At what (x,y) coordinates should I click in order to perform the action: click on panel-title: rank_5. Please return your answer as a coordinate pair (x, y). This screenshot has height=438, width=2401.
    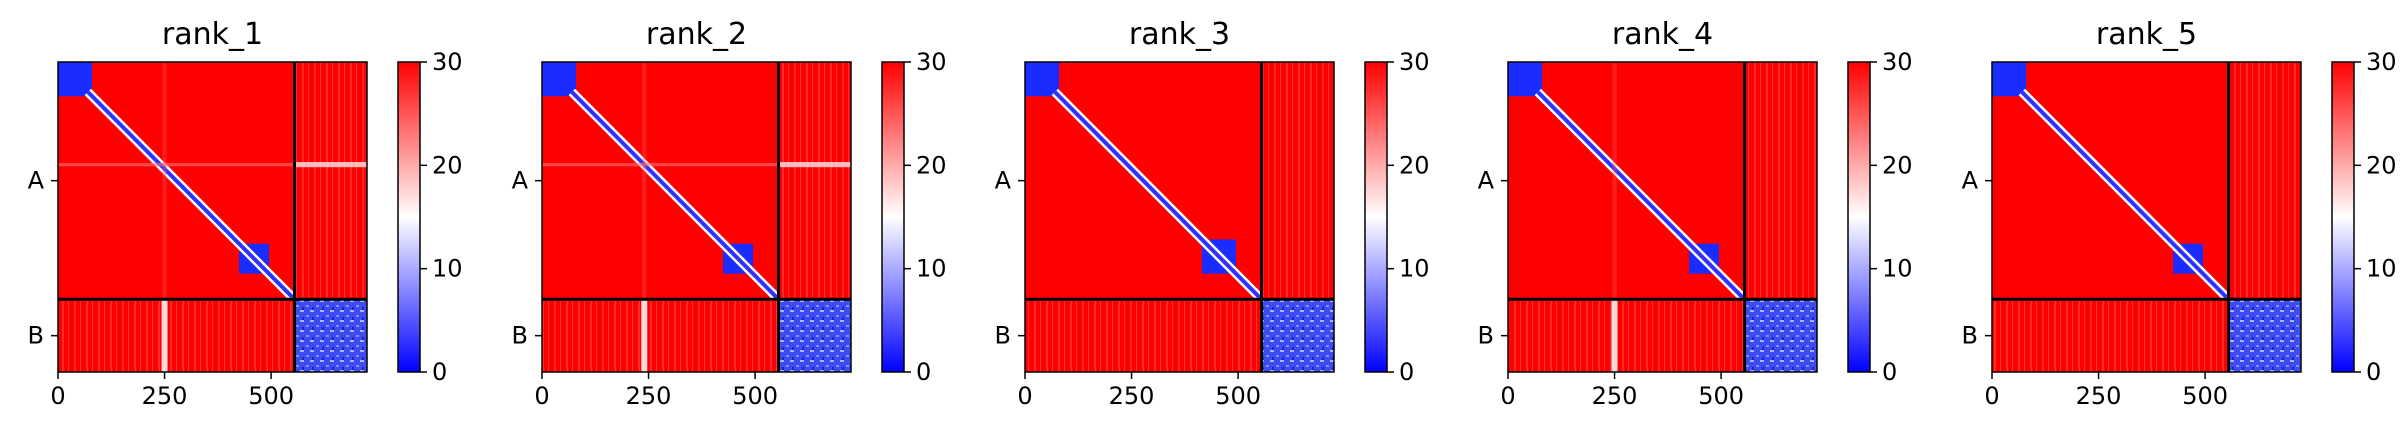
    Looking at the image, I should click on (2146, 34).